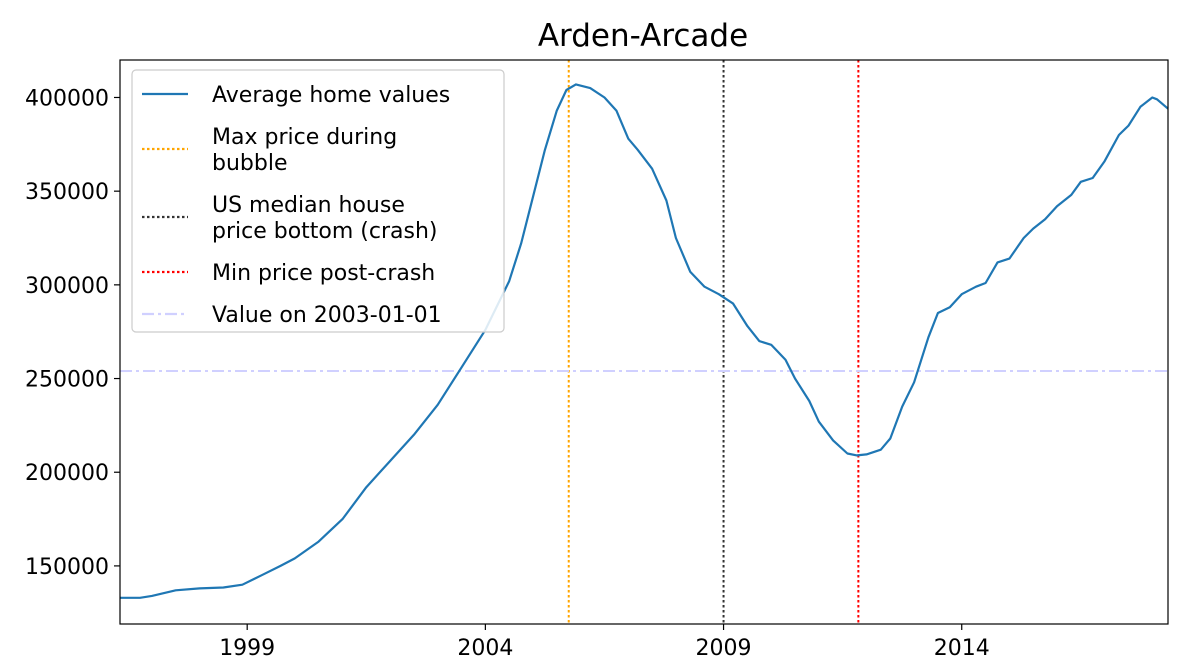 The width and height of the screenshot is (1196, 672). I want to click on legend-label: US median house, so click(308, 205).